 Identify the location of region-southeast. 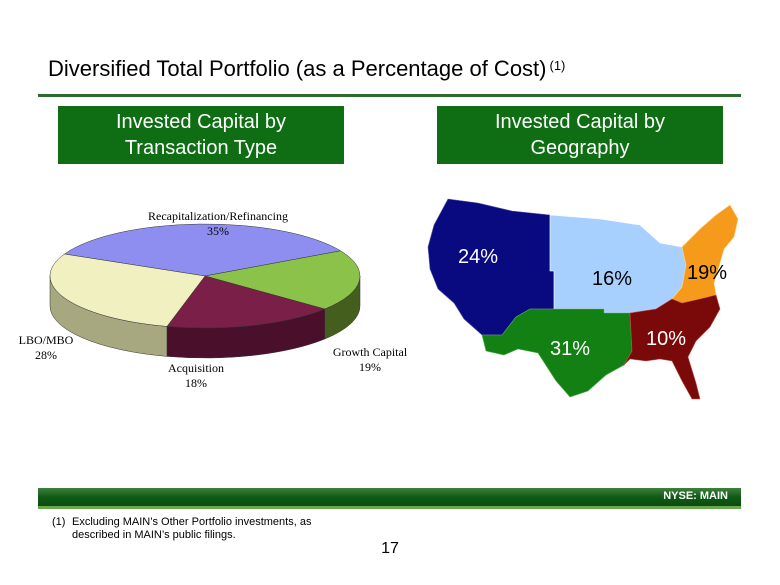
(672, 347).